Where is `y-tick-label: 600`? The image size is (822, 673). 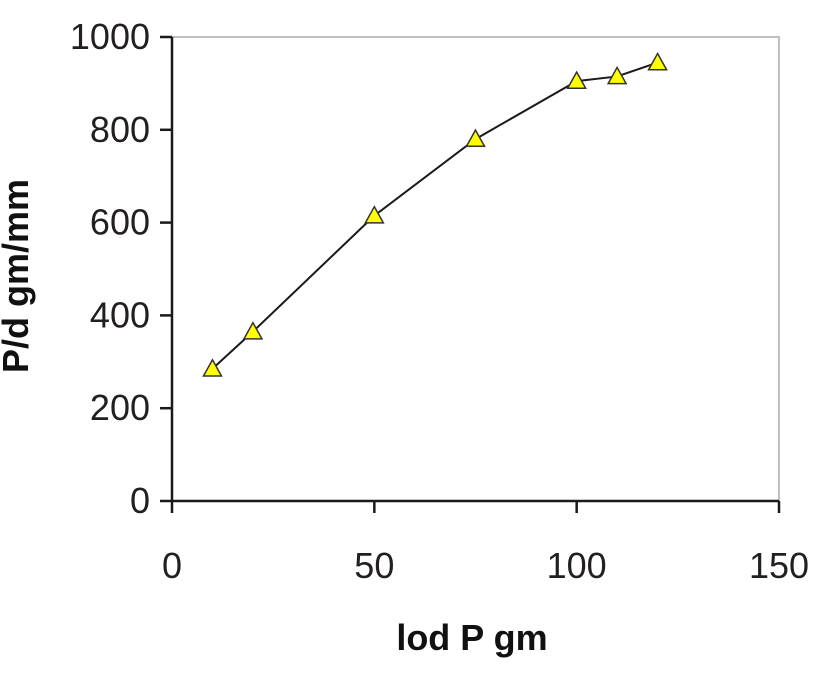 y-tick-label: 600 is located at coordinates (120, 222).